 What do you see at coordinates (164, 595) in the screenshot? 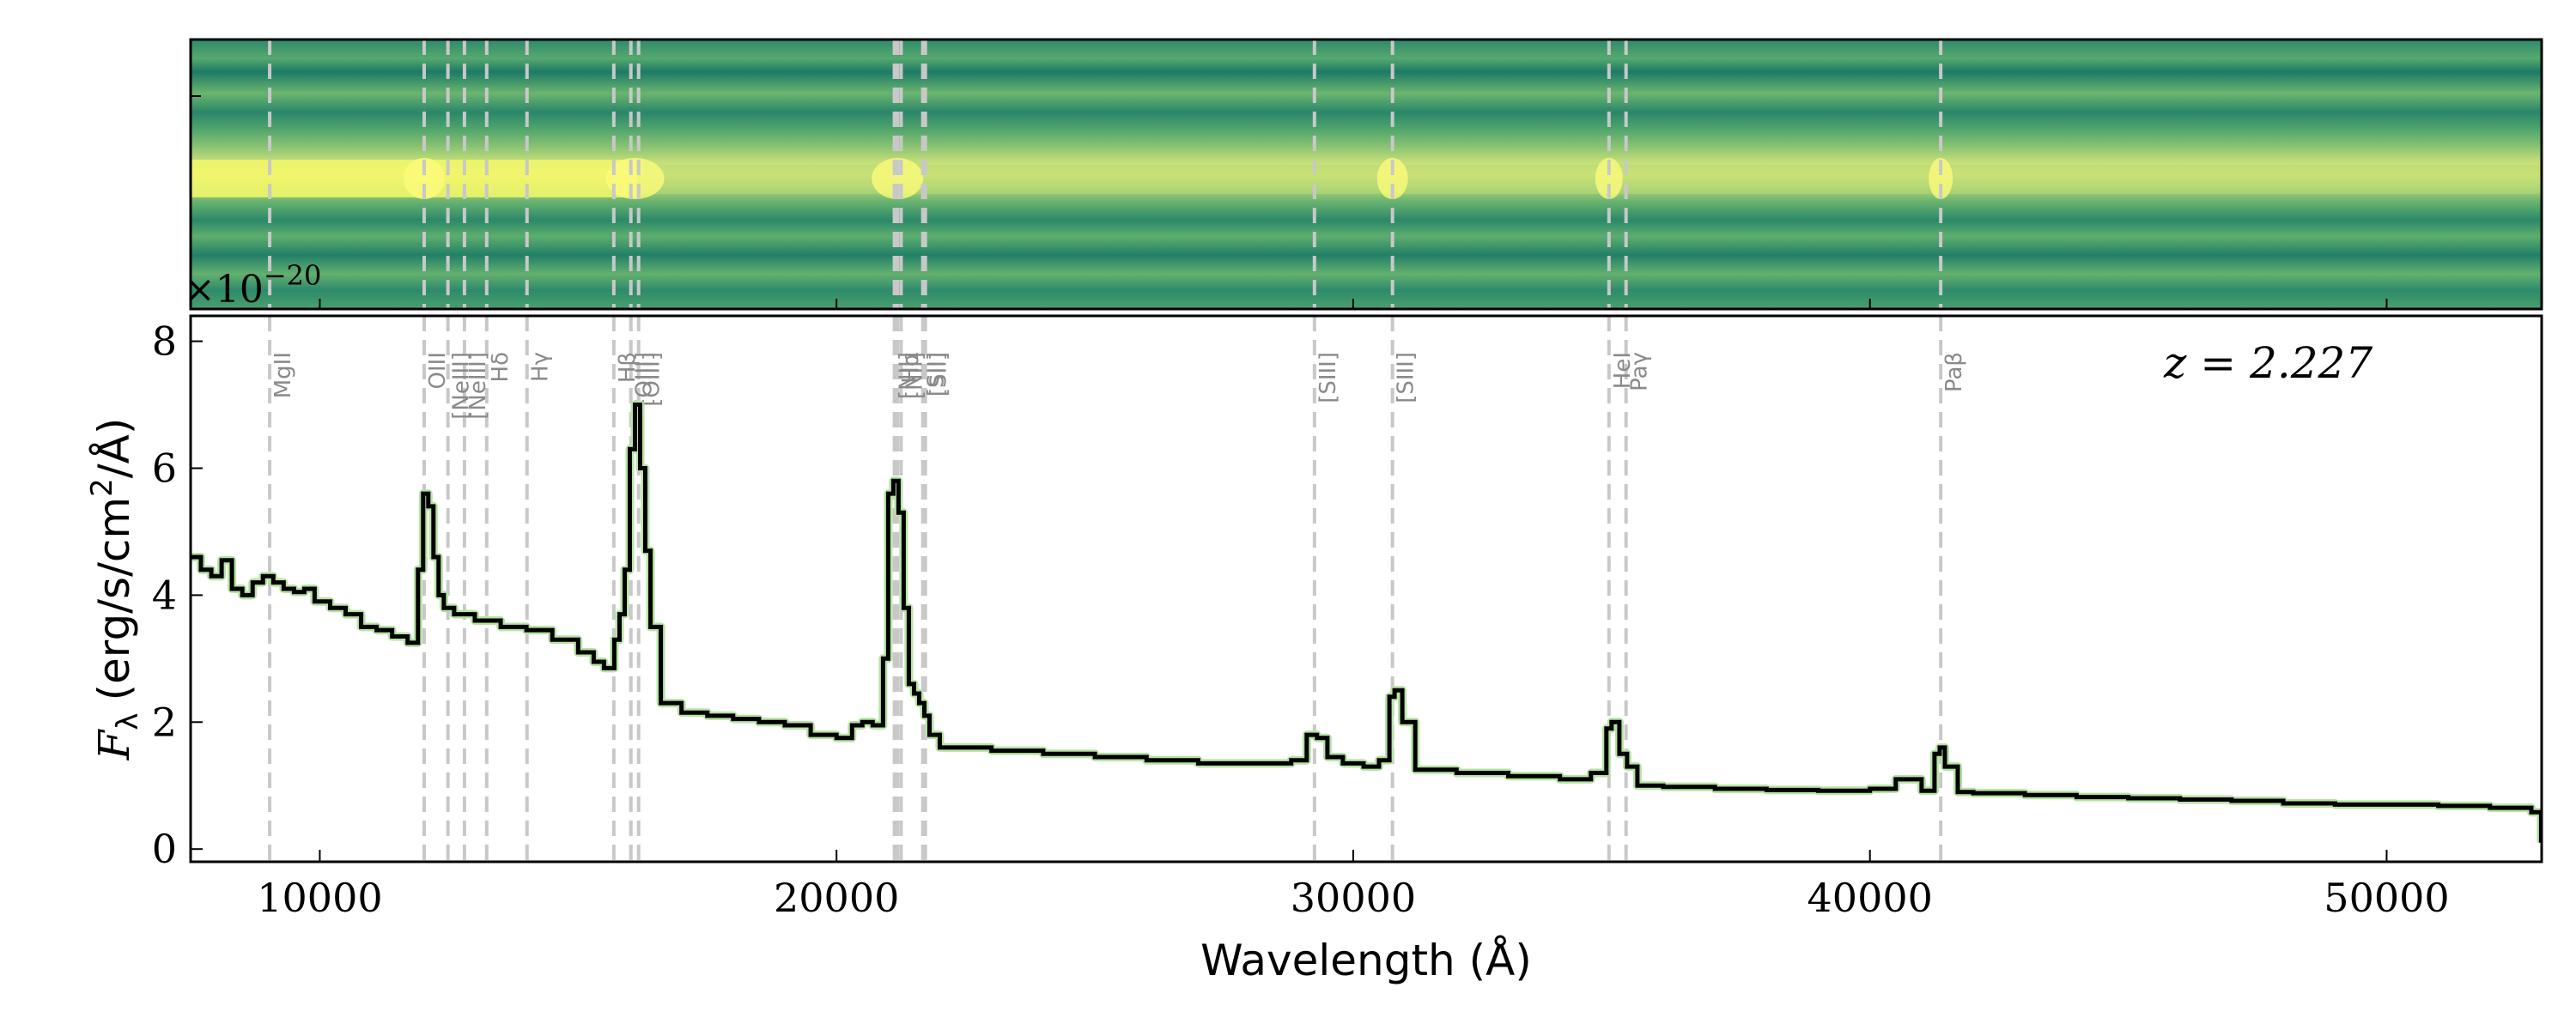
I see `y-tick-label: 4` at bounding box center [164, 595].